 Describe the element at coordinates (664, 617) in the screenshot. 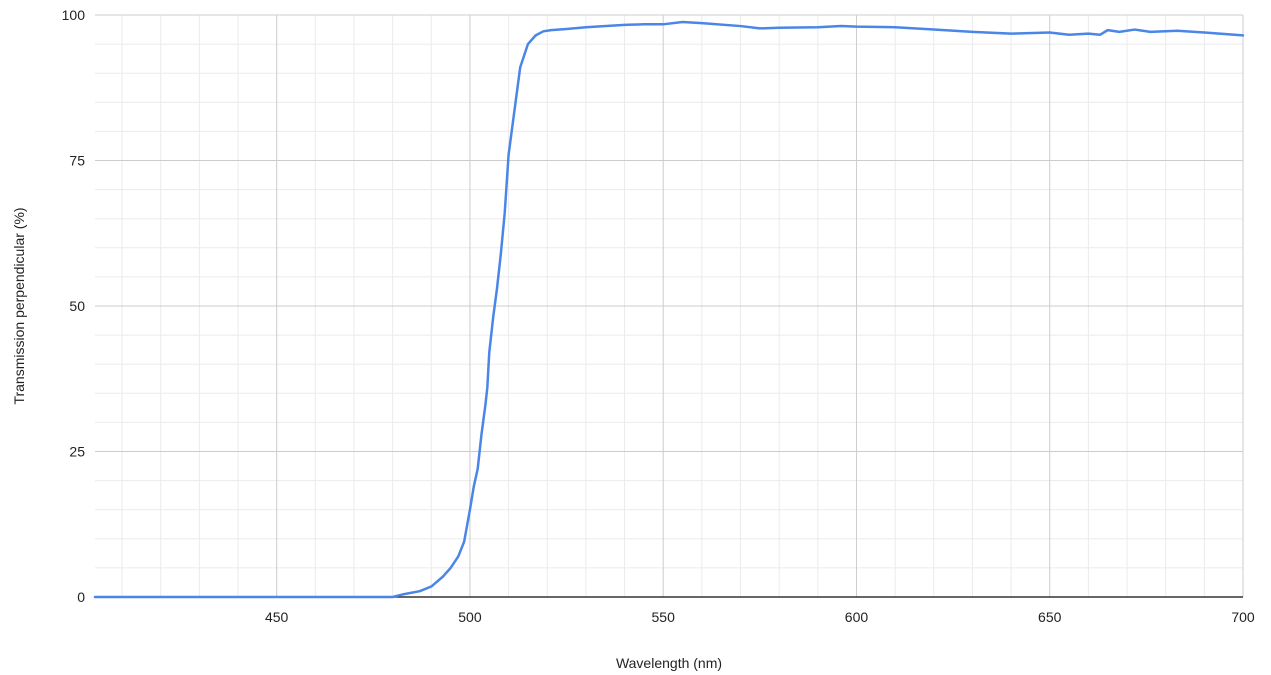

I see `x-tick-label: 550` at that location.